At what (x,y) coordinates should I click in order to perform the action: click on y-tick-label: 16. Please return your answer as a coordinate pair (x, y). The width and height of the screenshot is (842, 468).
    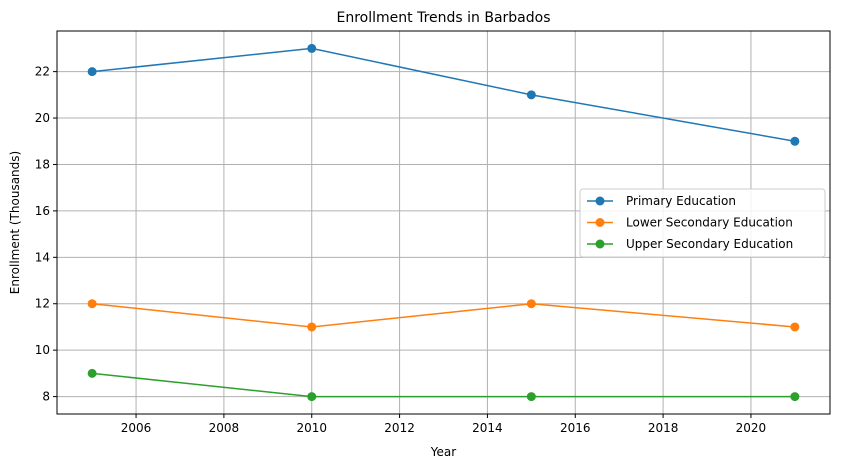
    Looking at the image, I should click on (42, 211).